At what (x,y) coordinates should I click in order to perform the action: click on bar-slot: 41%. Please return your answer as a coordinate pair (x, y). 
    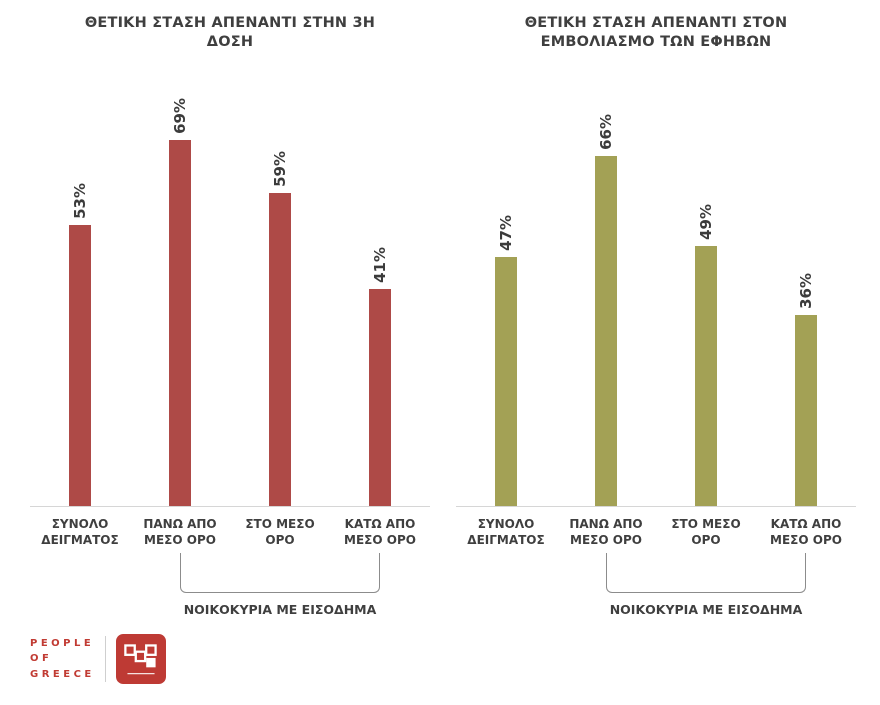
    Looking at the image, I should click on (380, 376).